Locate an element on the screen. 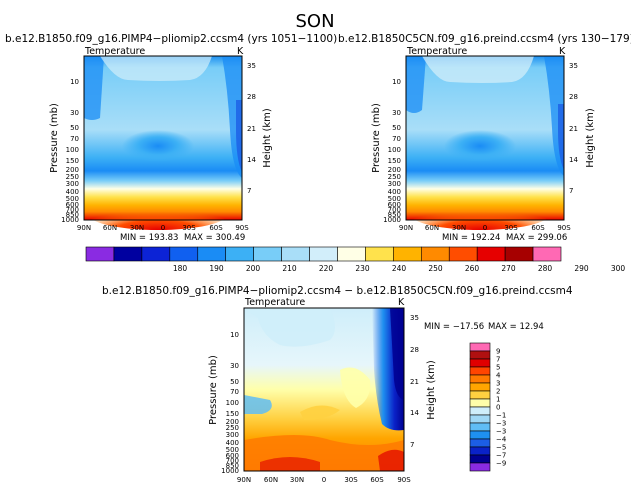 Image resolution: width=631 pixels, height=491 pixels. colorbar-diff-label: 0 is located at coordinates (498, 408).